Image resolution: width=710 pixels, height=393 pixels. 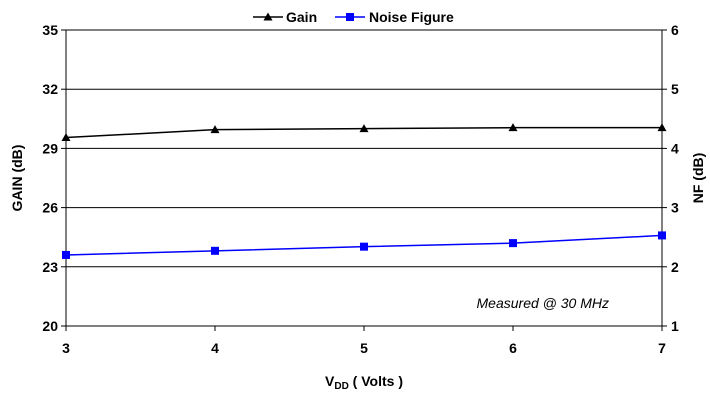 What do you see at coordinates (215, 348) in the screenshot?
I see `x-tick-label: 4` at bounding box center [215, 348].